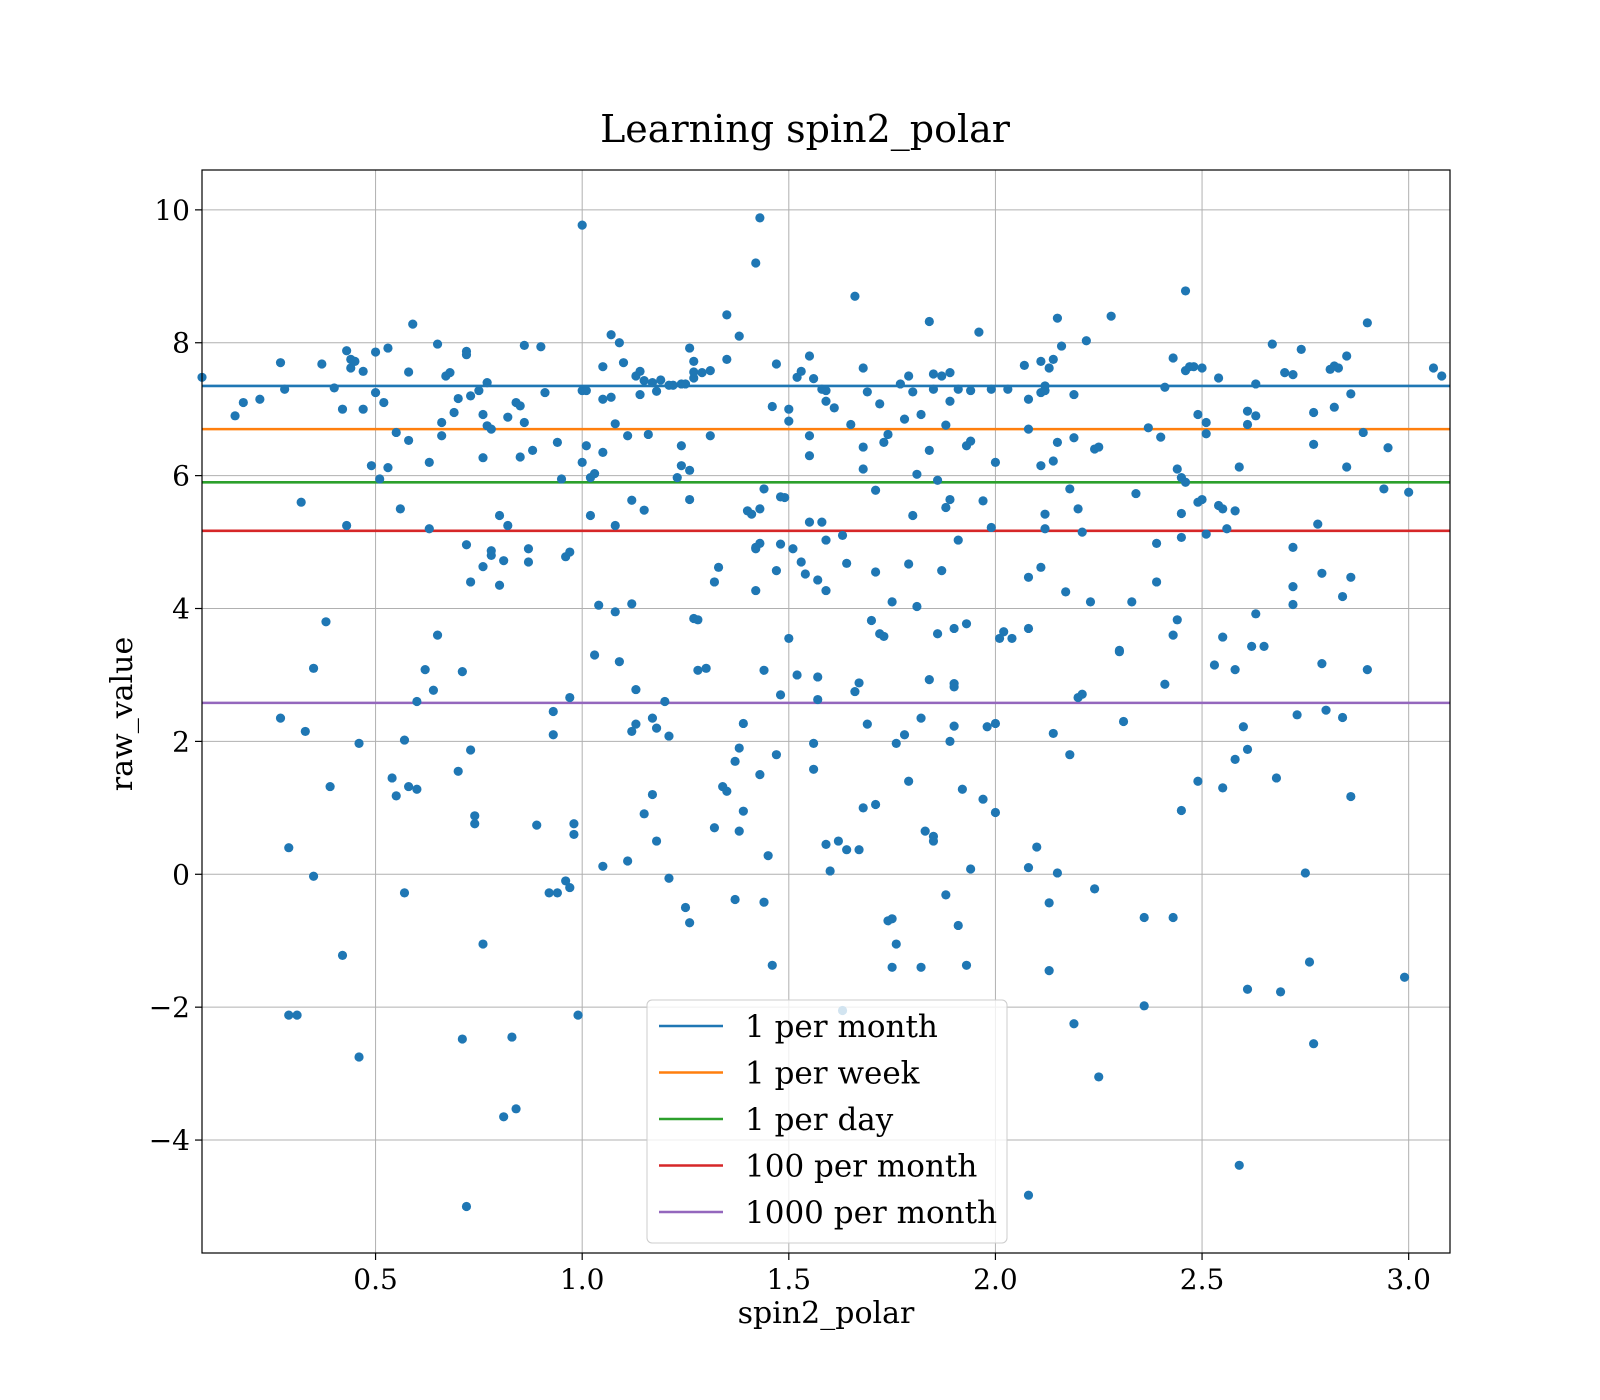 Image resolution: width=1600 pixels, height=1400 pixels. I want to click on y-tick-label: 4, so click(181, 609).